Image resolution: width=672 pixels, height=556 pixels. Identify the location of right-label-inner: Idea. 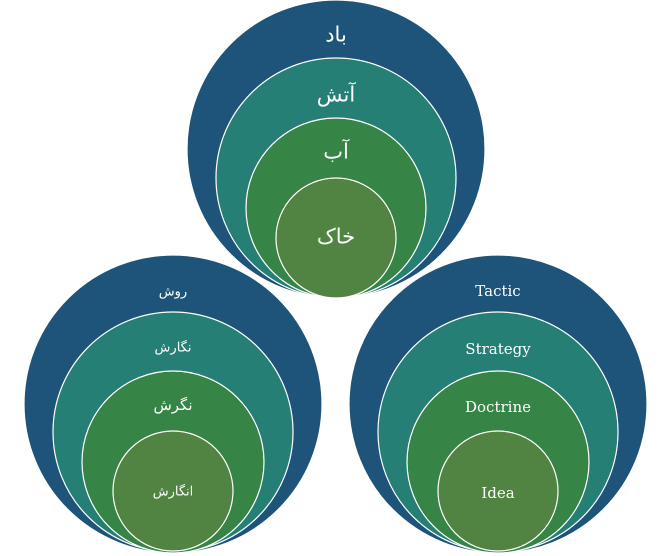
(497, 493).